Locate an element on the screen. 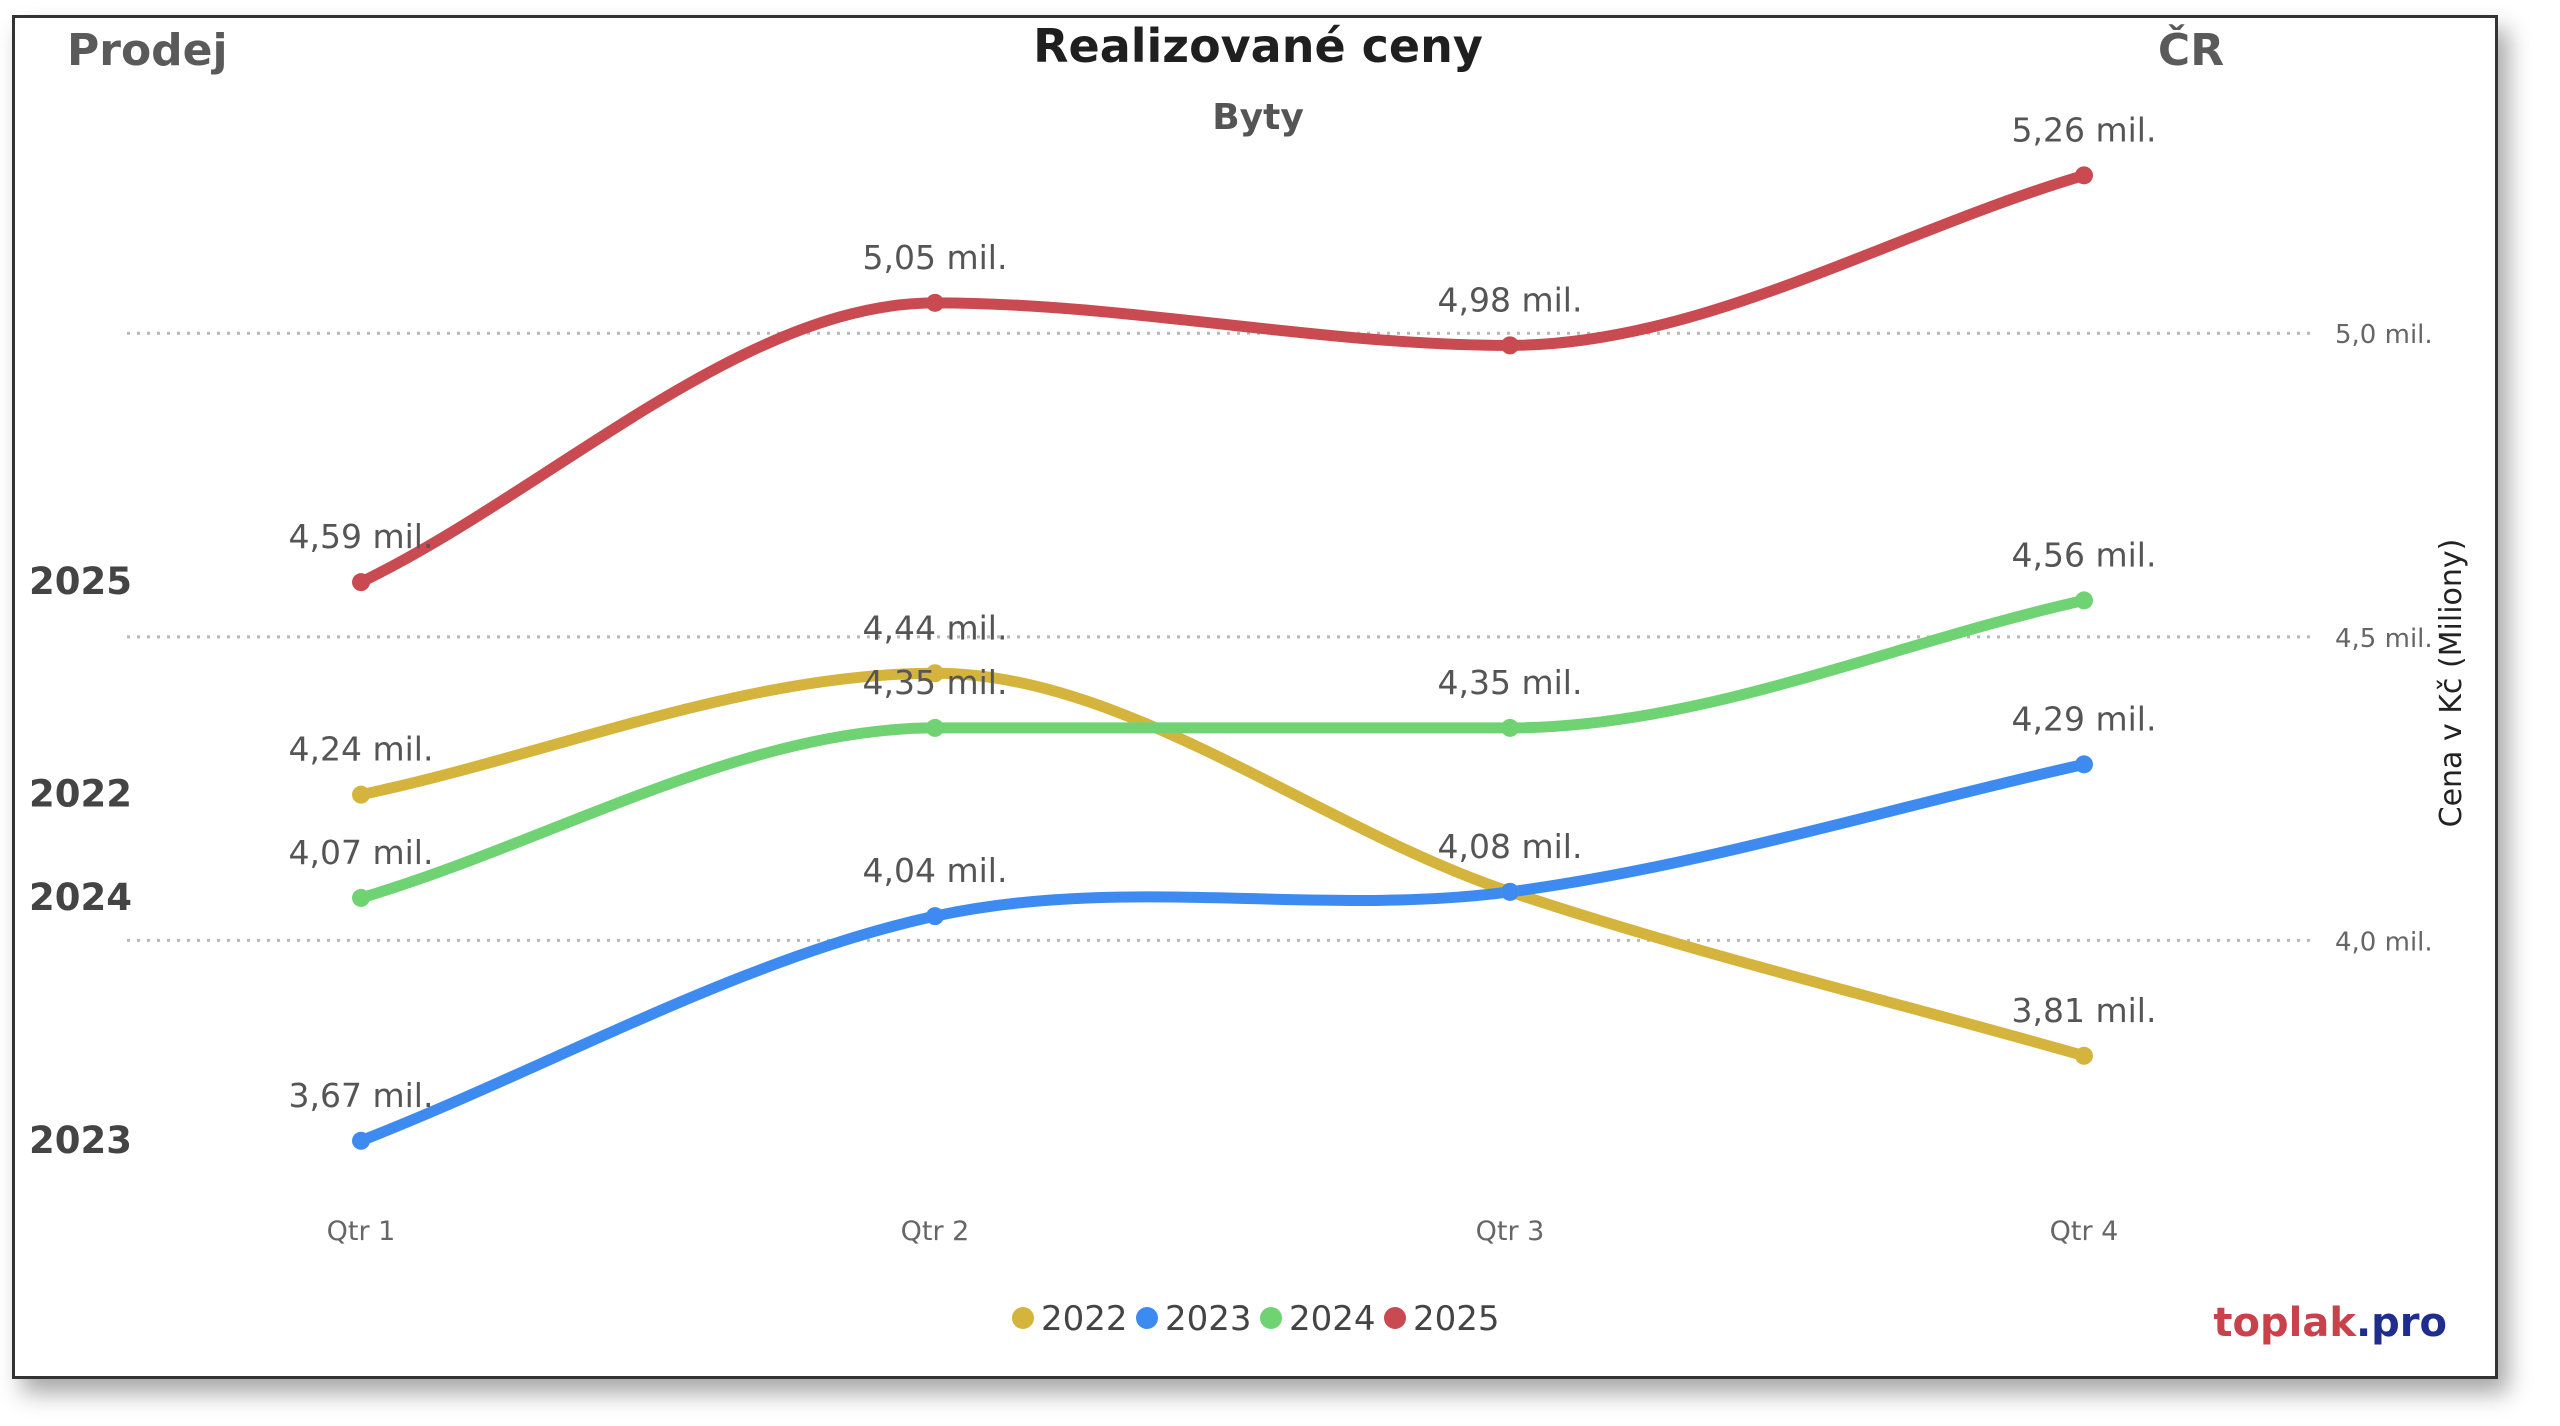  legend: 2022 2023 2024 2025 is located at coordinates (1256, 1319).